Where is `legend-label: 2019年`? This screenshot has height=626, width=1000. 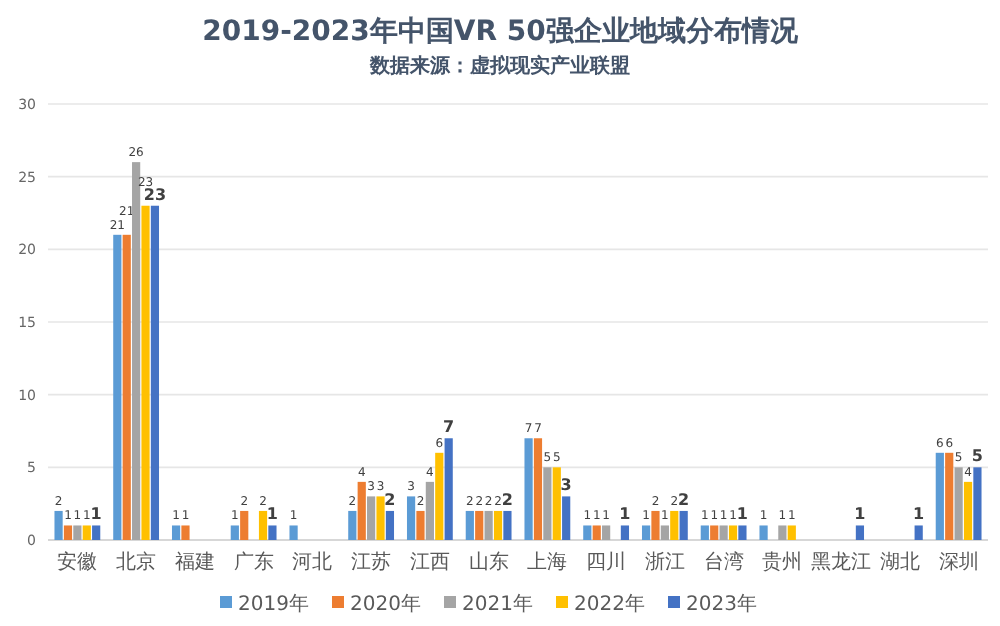
legend-label: 2019年 is located at coordinates (273, 604).